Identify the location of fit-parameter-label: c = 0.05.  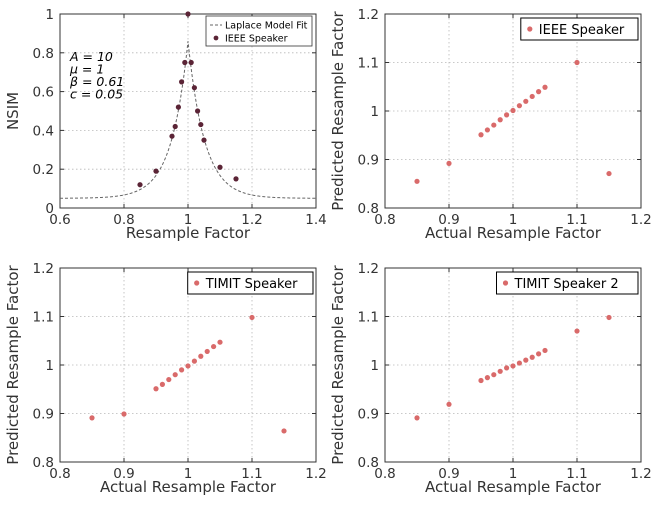
(96, 94).